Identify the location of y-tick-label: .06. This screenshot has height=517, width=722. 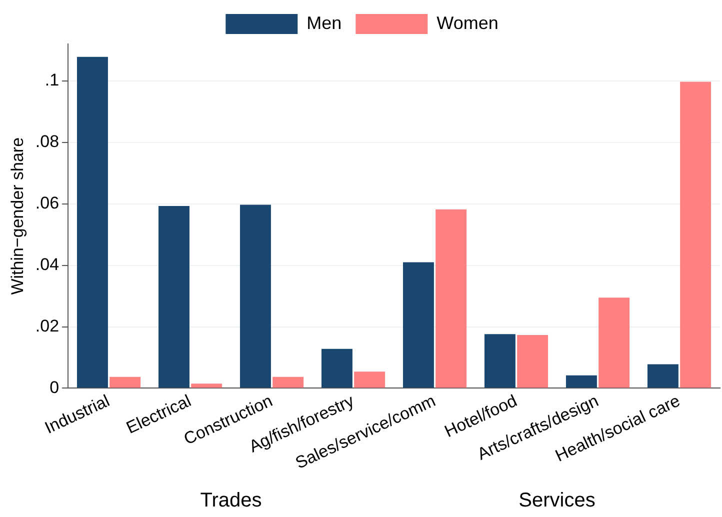
(47, 203).